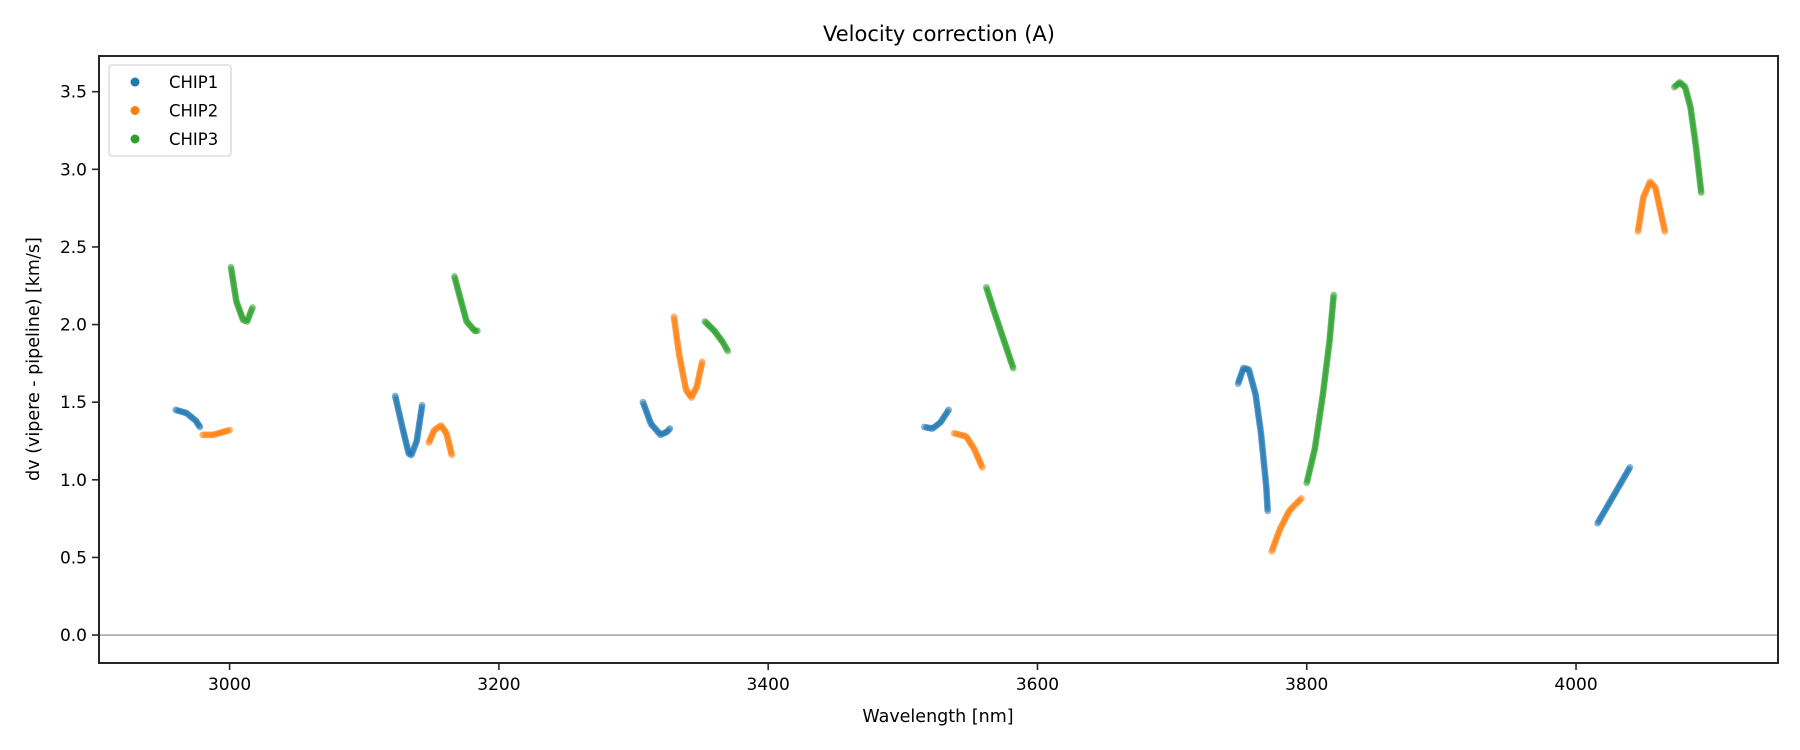  I want to click on y-tick-label: 2.5, so click(73, 248).